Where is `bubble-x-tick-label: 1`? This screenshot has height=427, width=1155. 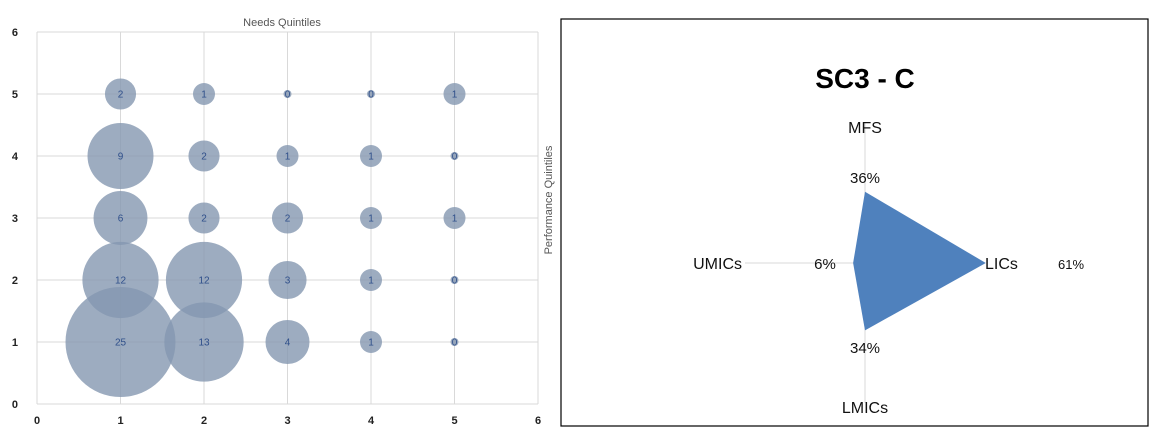
bubble-x-tick-label: 1 is located at coordinates (120, 421).